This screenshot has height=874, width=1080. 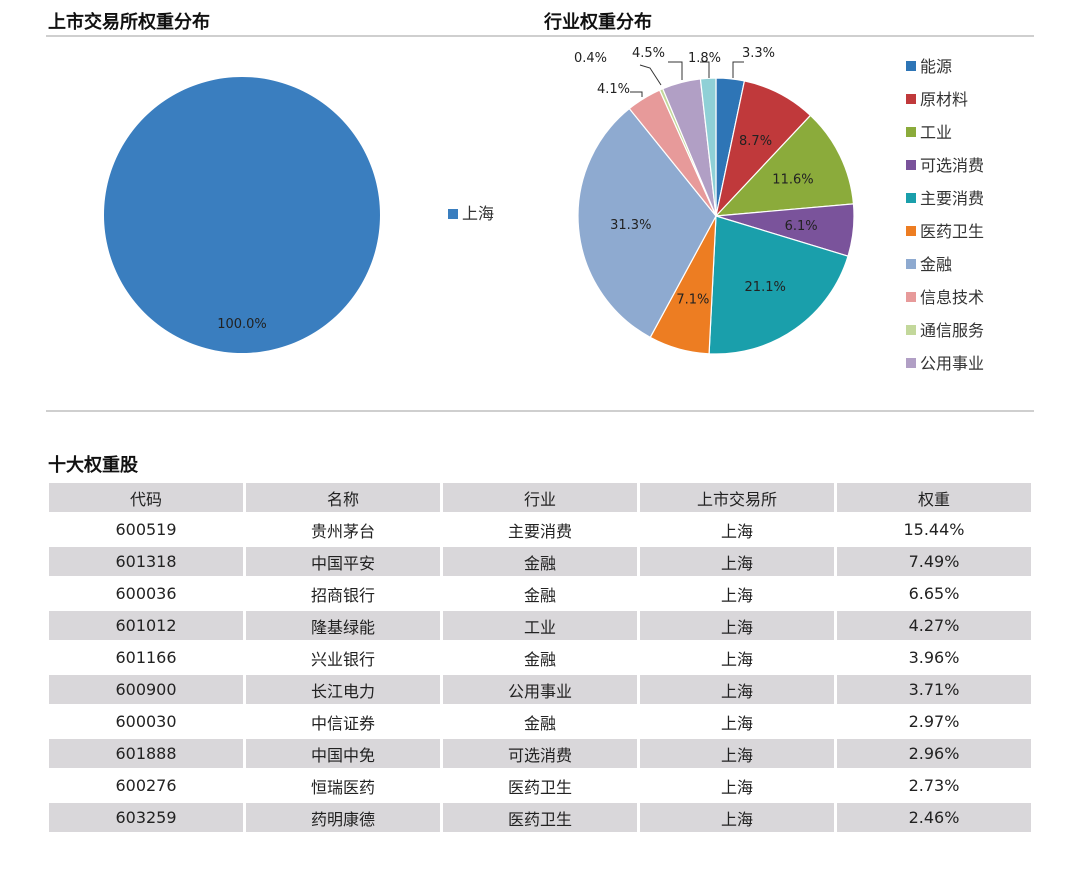 I want to click on table-header-row: 代码 名称 行业 上市交易所 权重, so click(x=540, y=497).